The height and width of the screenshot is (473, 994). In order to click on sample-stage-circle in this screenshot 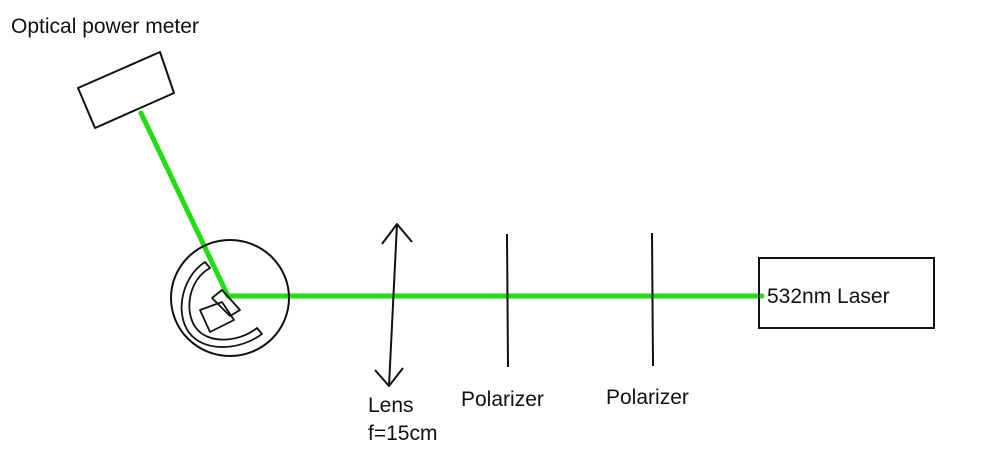, I will do `click(230, 298)`.